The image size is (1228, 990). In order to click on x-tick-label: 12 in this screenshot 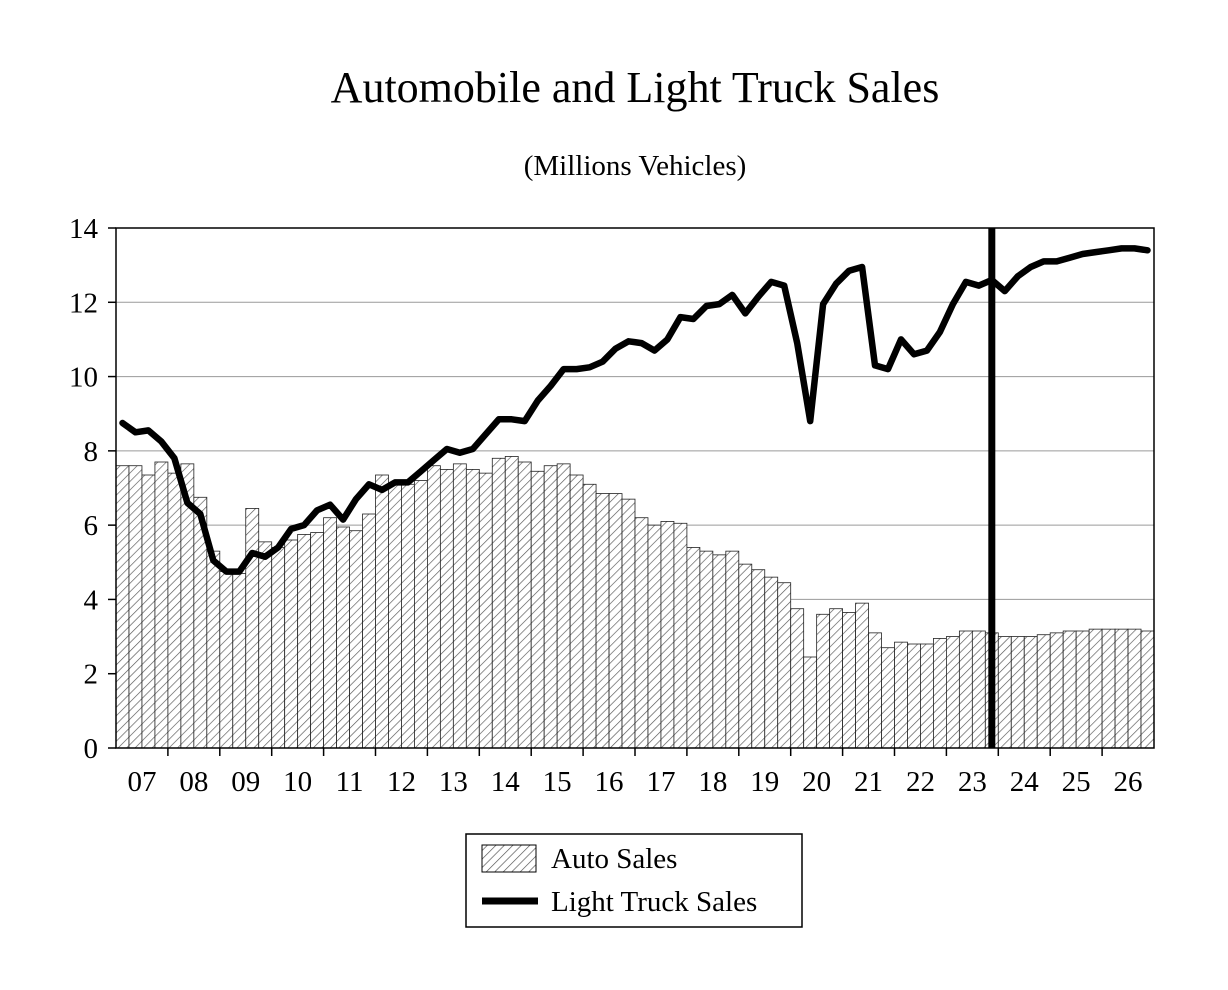, I will do `click(401, 782)`.